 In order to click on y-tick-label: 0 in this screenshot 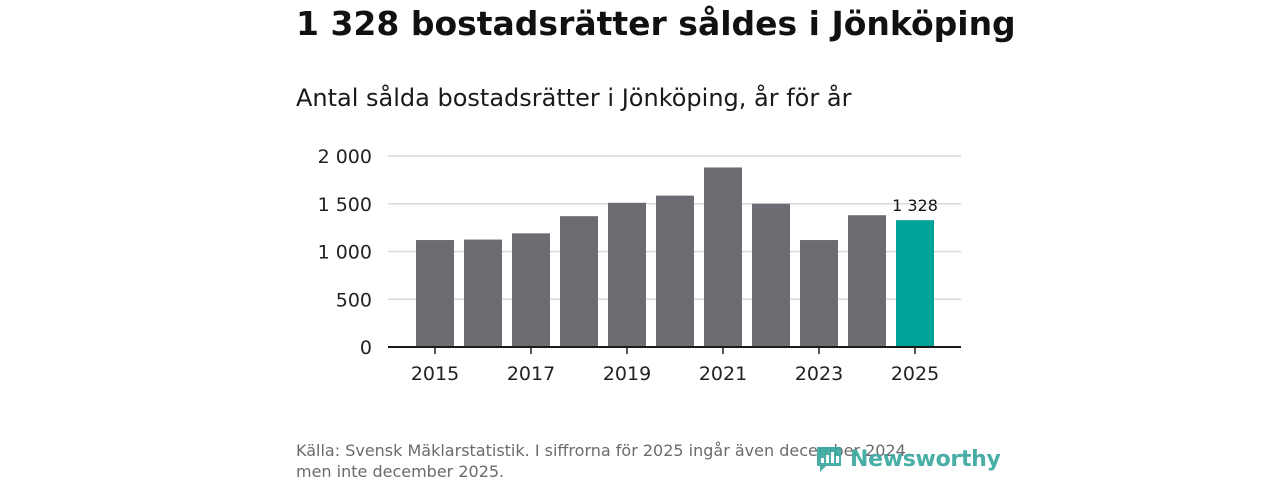, I will do `click(366, 348)`.